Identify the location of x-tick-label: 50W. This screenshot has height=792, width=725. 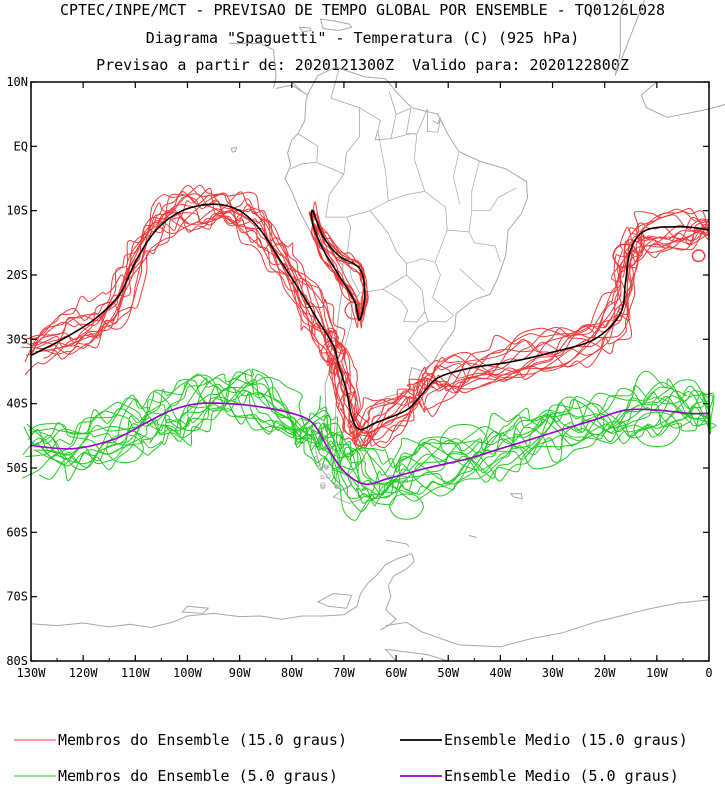
(448, 673).